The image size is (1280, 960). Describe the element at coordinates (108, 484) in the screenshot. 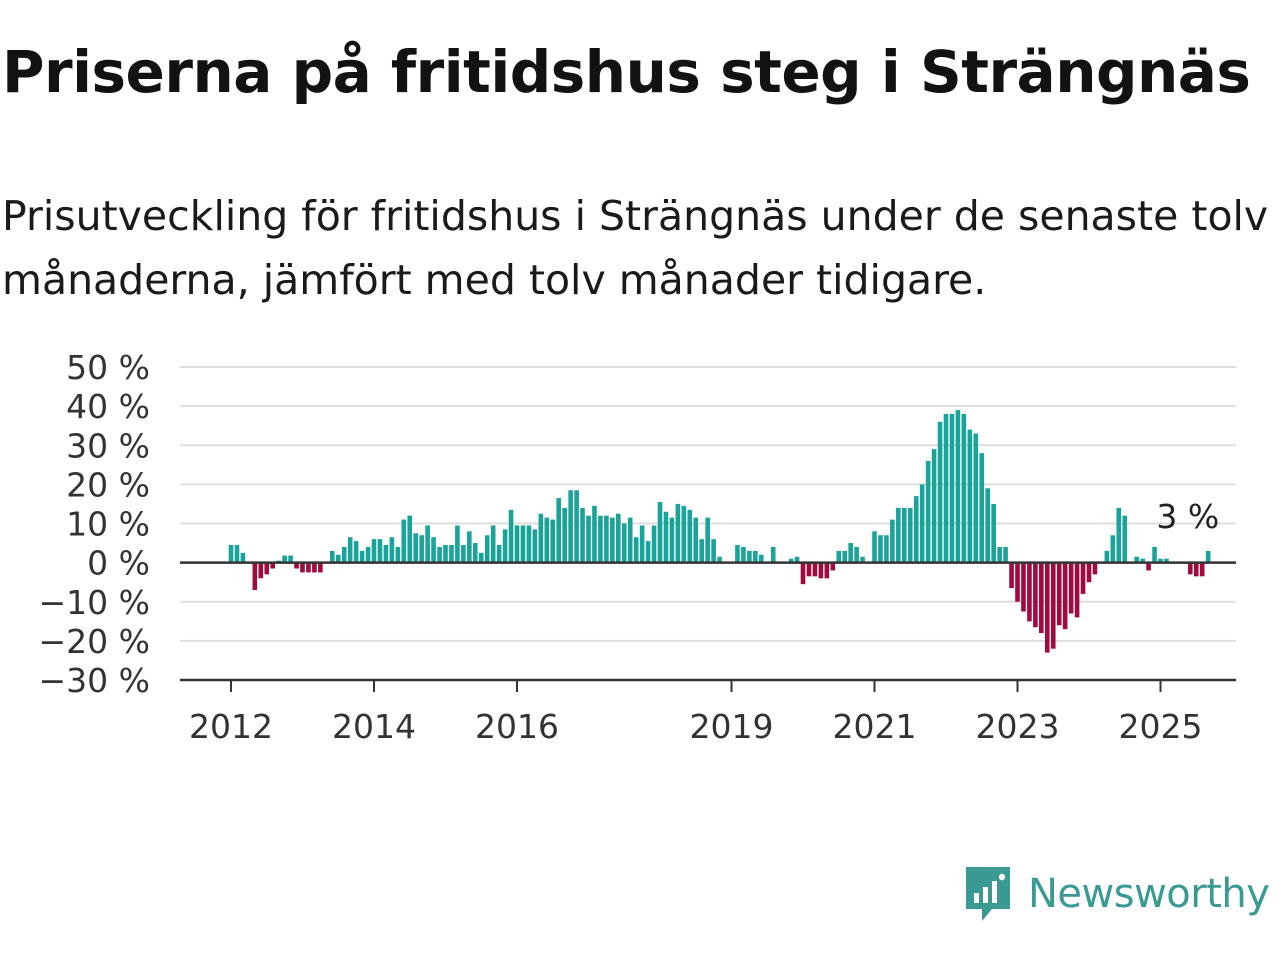

I see `y-tick-label: 20 %` at that location.